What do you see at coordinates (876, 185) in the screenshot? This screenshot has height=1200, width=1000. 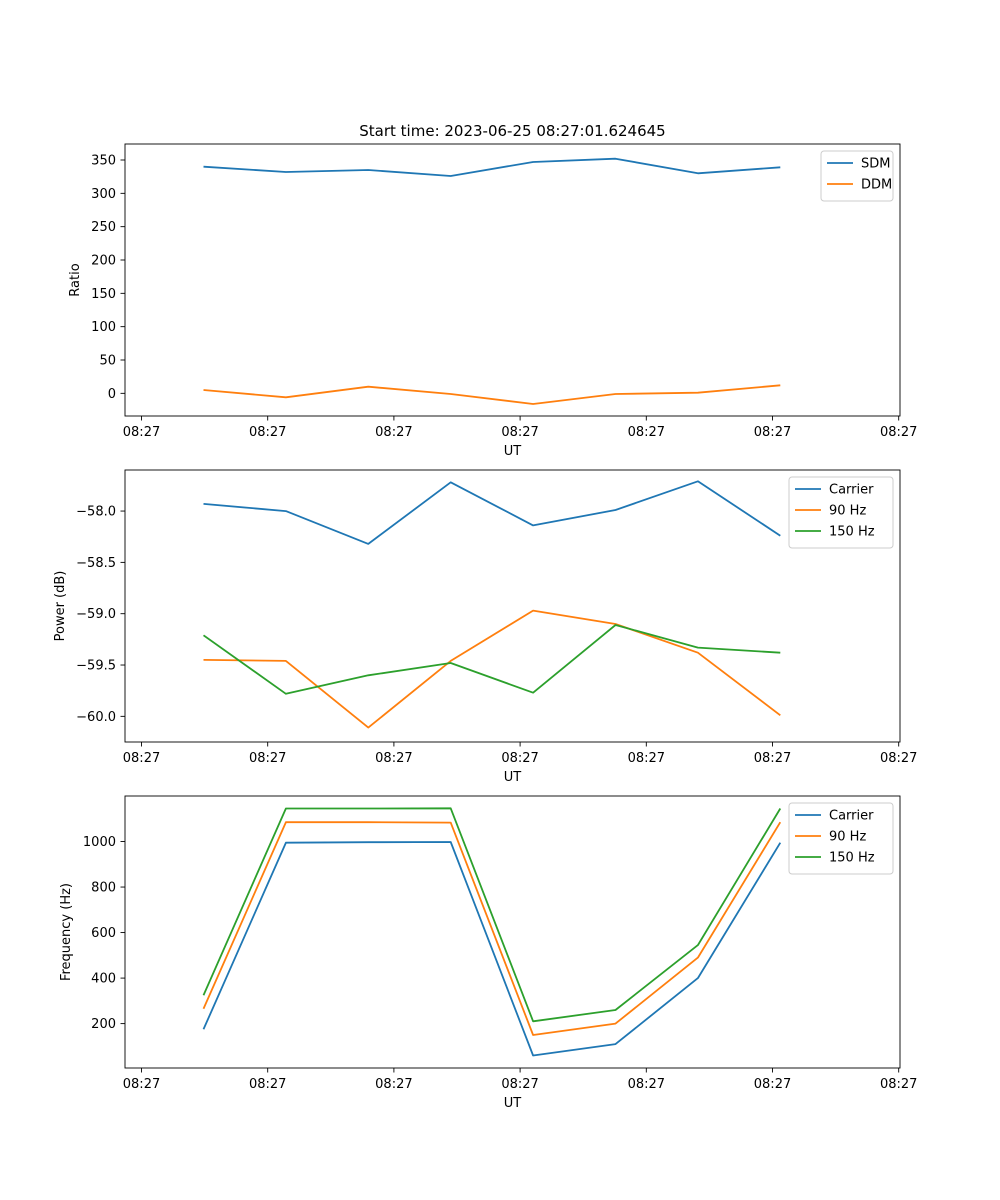 I see `legend-label: DDM` at bounding box center [876, 185].